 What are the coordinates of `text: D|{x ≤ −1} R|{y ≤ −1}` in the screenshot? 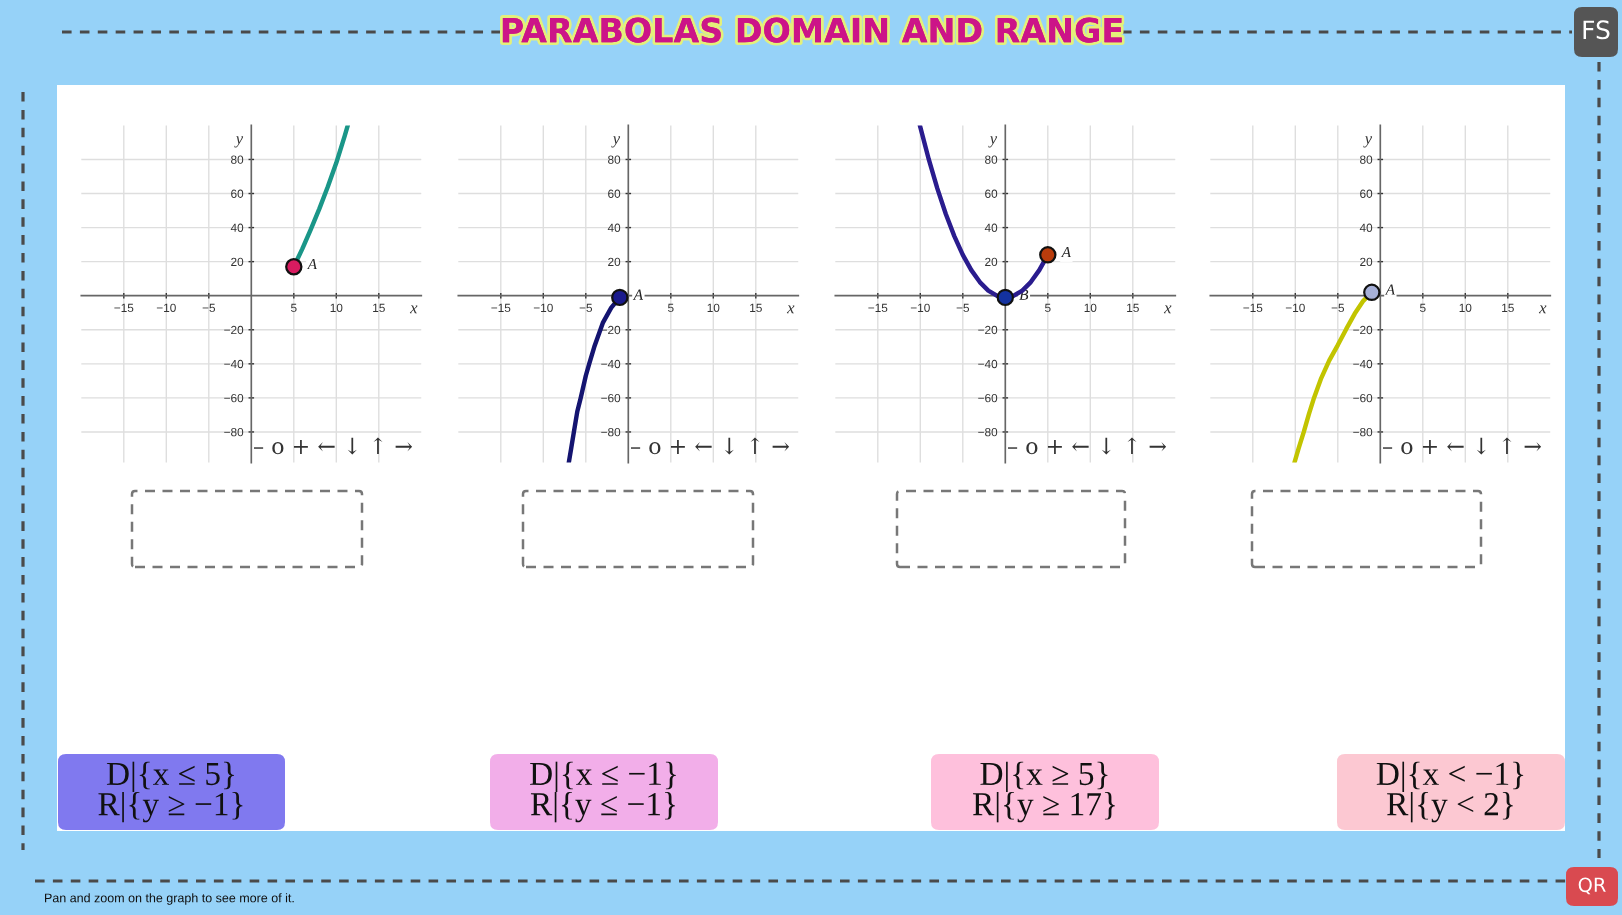 It's located at (603, 792).